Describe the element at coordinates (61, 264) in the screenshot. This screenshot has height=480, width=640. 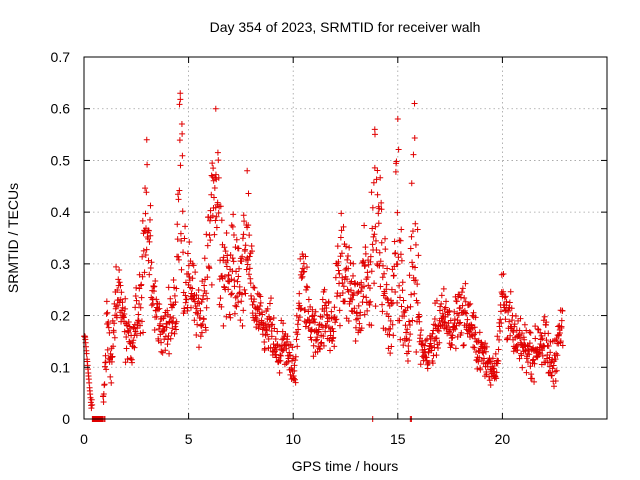
I see `y-tick-label: 0.3` at that location.